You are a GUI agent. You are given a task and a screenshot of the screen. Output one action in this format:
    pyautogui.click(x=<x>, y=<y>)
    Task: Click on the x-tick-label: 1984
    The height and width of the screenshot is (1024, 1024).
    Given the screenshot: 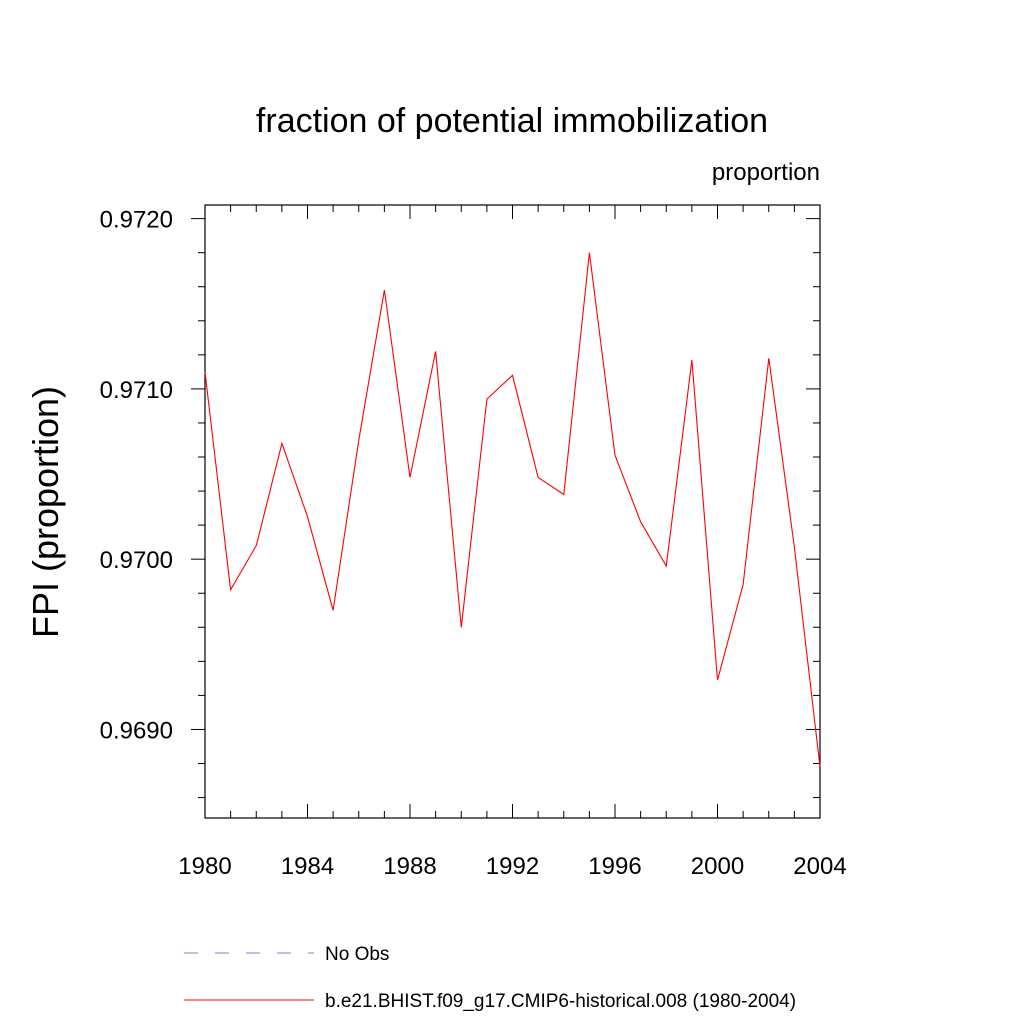 What is the action you would take?
    pyautogui.click(x=307, y=866)
    